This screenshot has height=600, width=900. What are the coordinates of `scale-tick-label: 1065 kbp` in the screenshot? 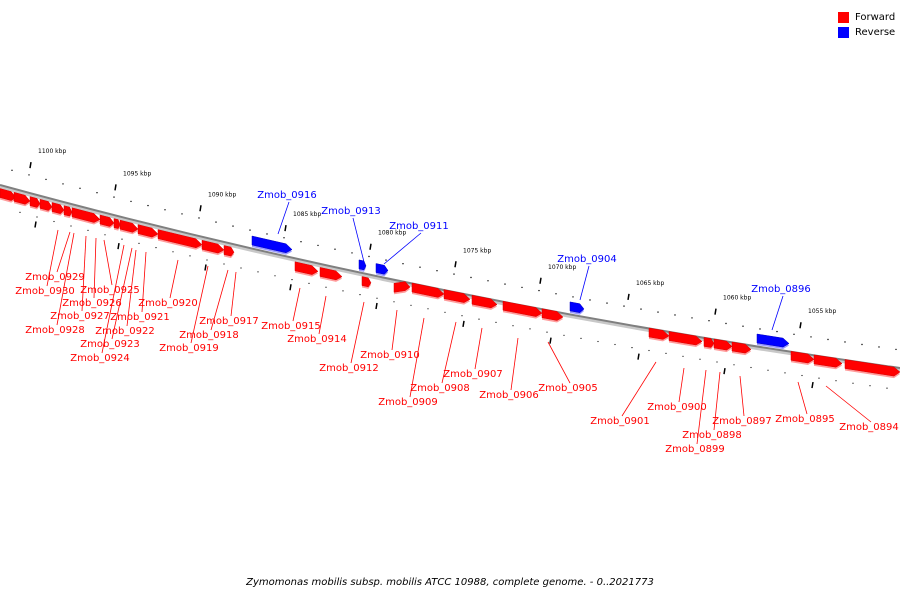 It's located at (650, 283).